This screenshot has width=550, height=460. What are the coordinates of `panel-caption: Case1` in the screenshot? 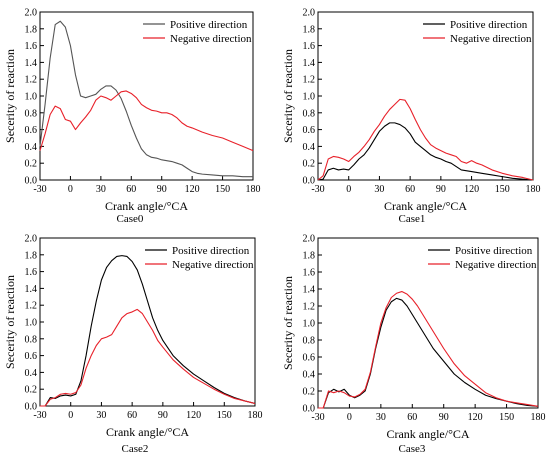 It's located at (412, 219).